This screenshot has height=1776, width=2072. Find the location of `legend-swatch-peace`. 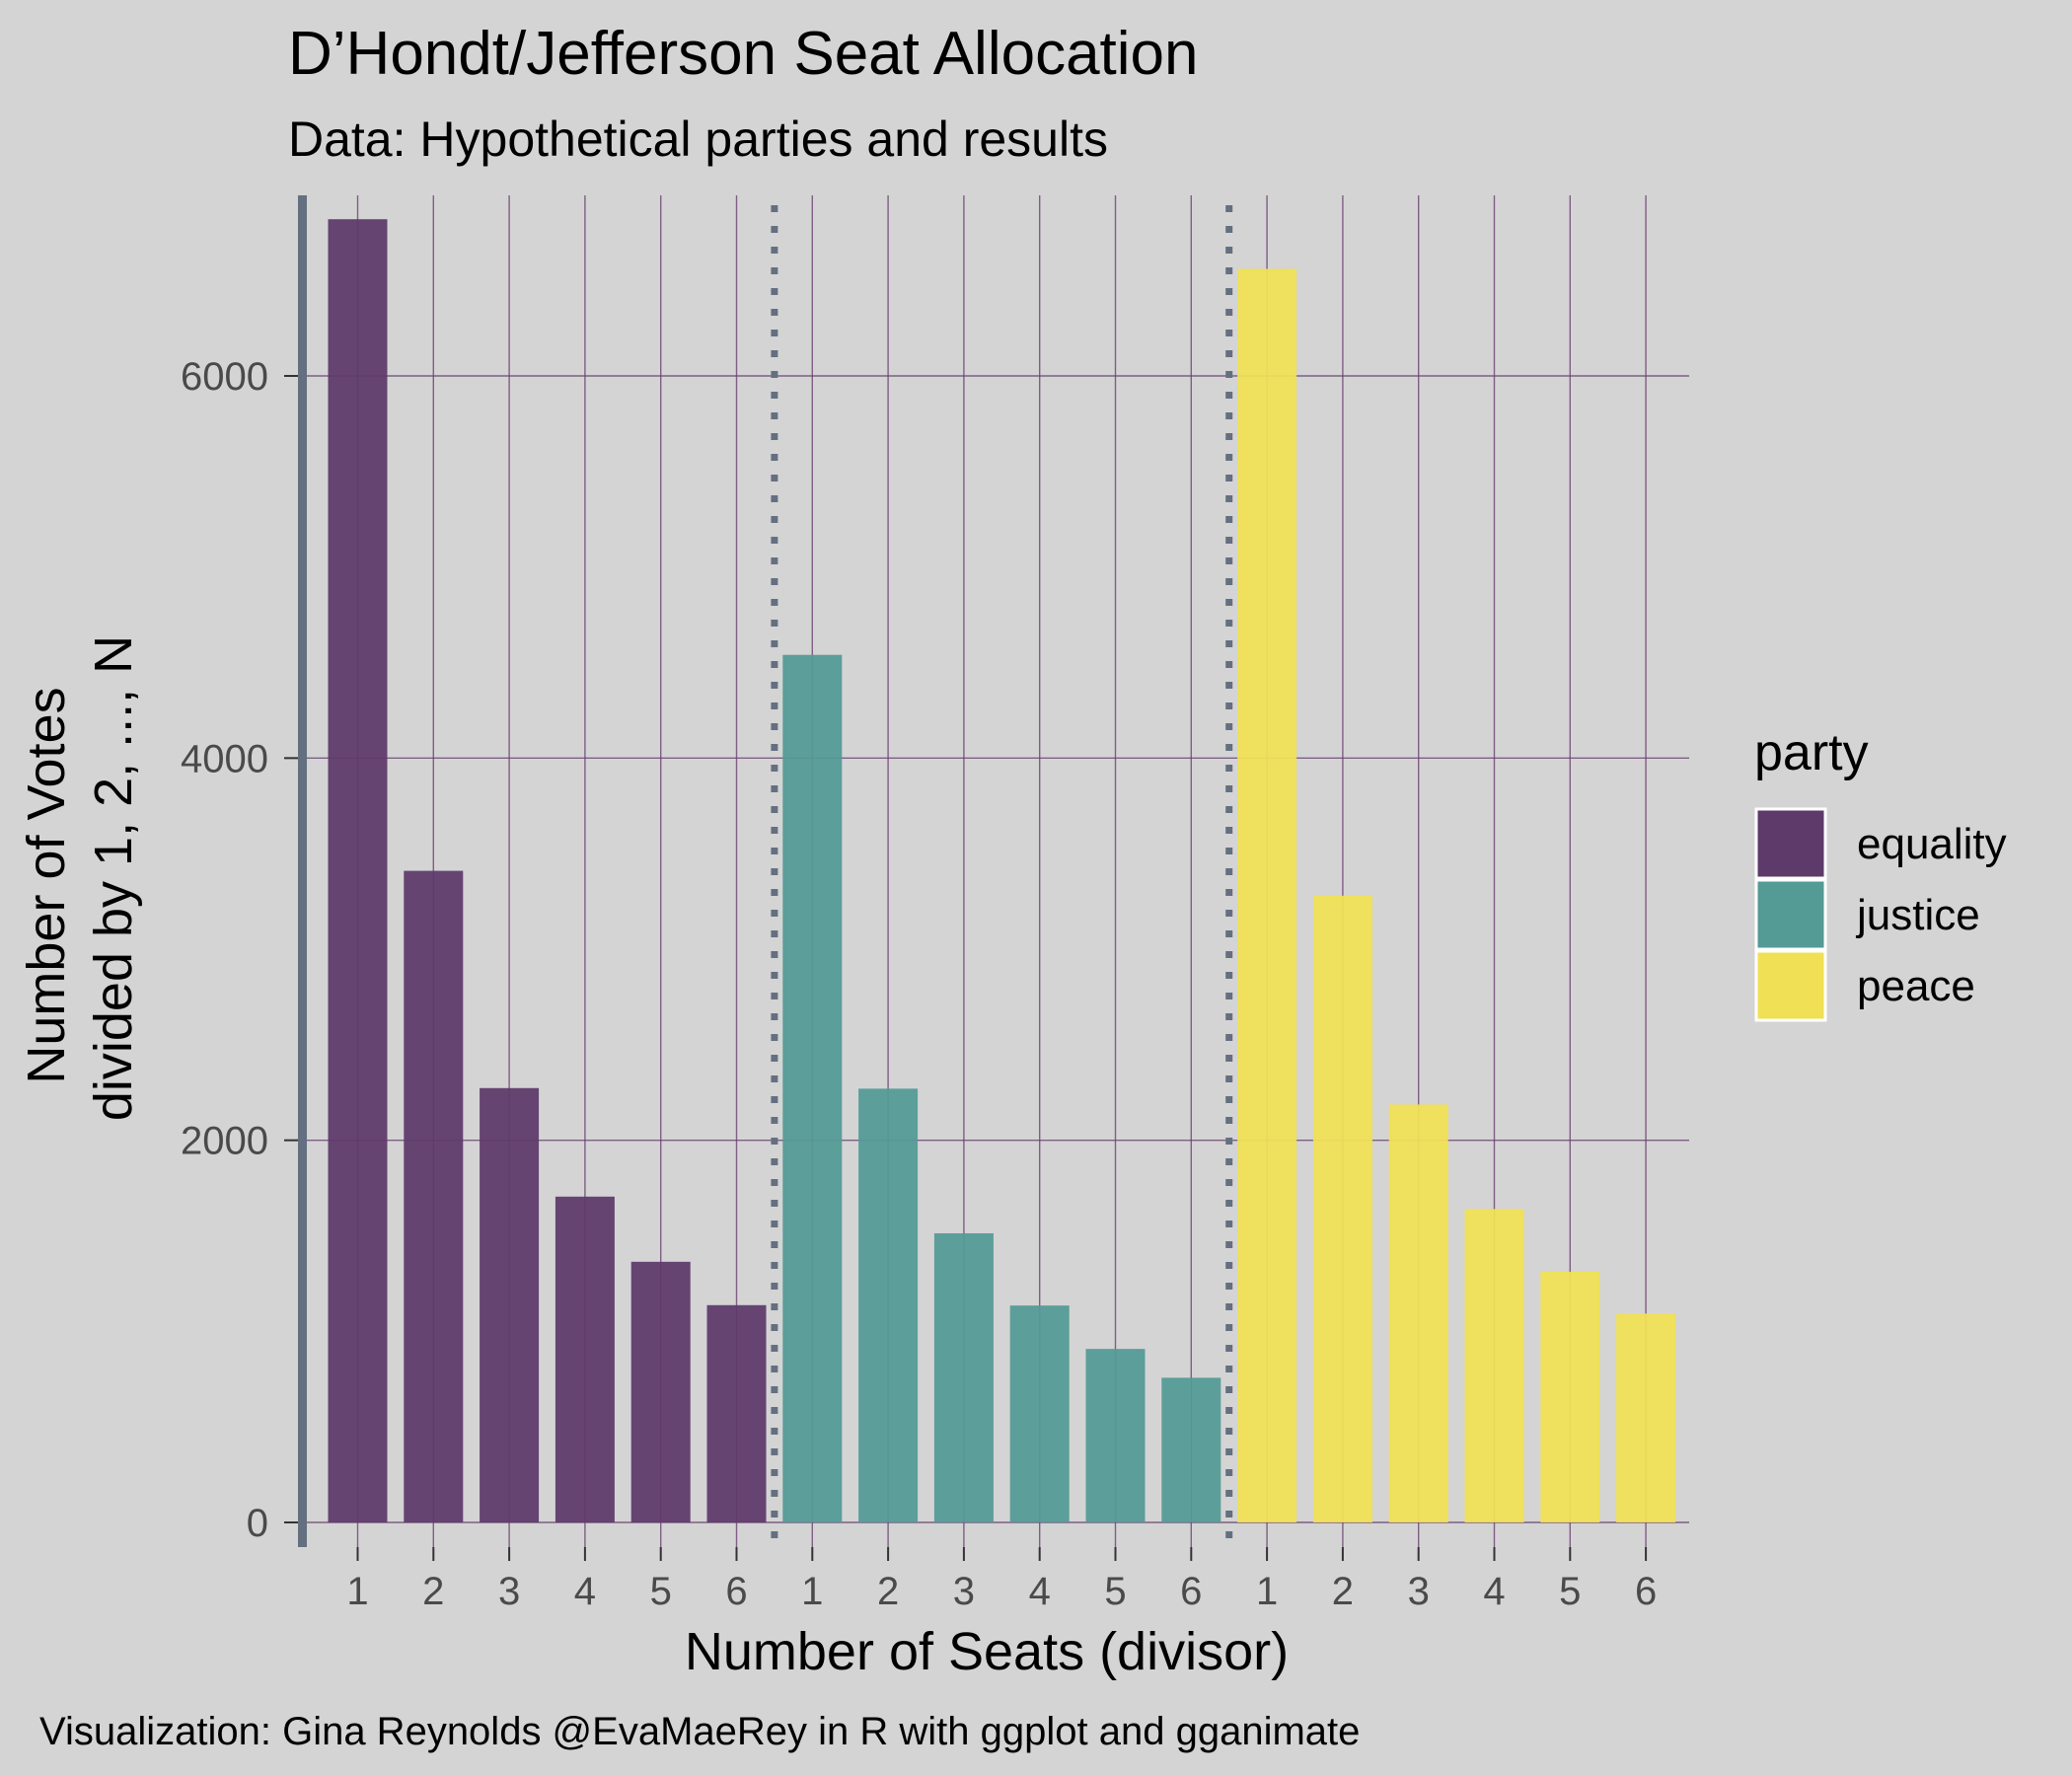

legend-swatch-peace is located at coordinates (1791, 986).